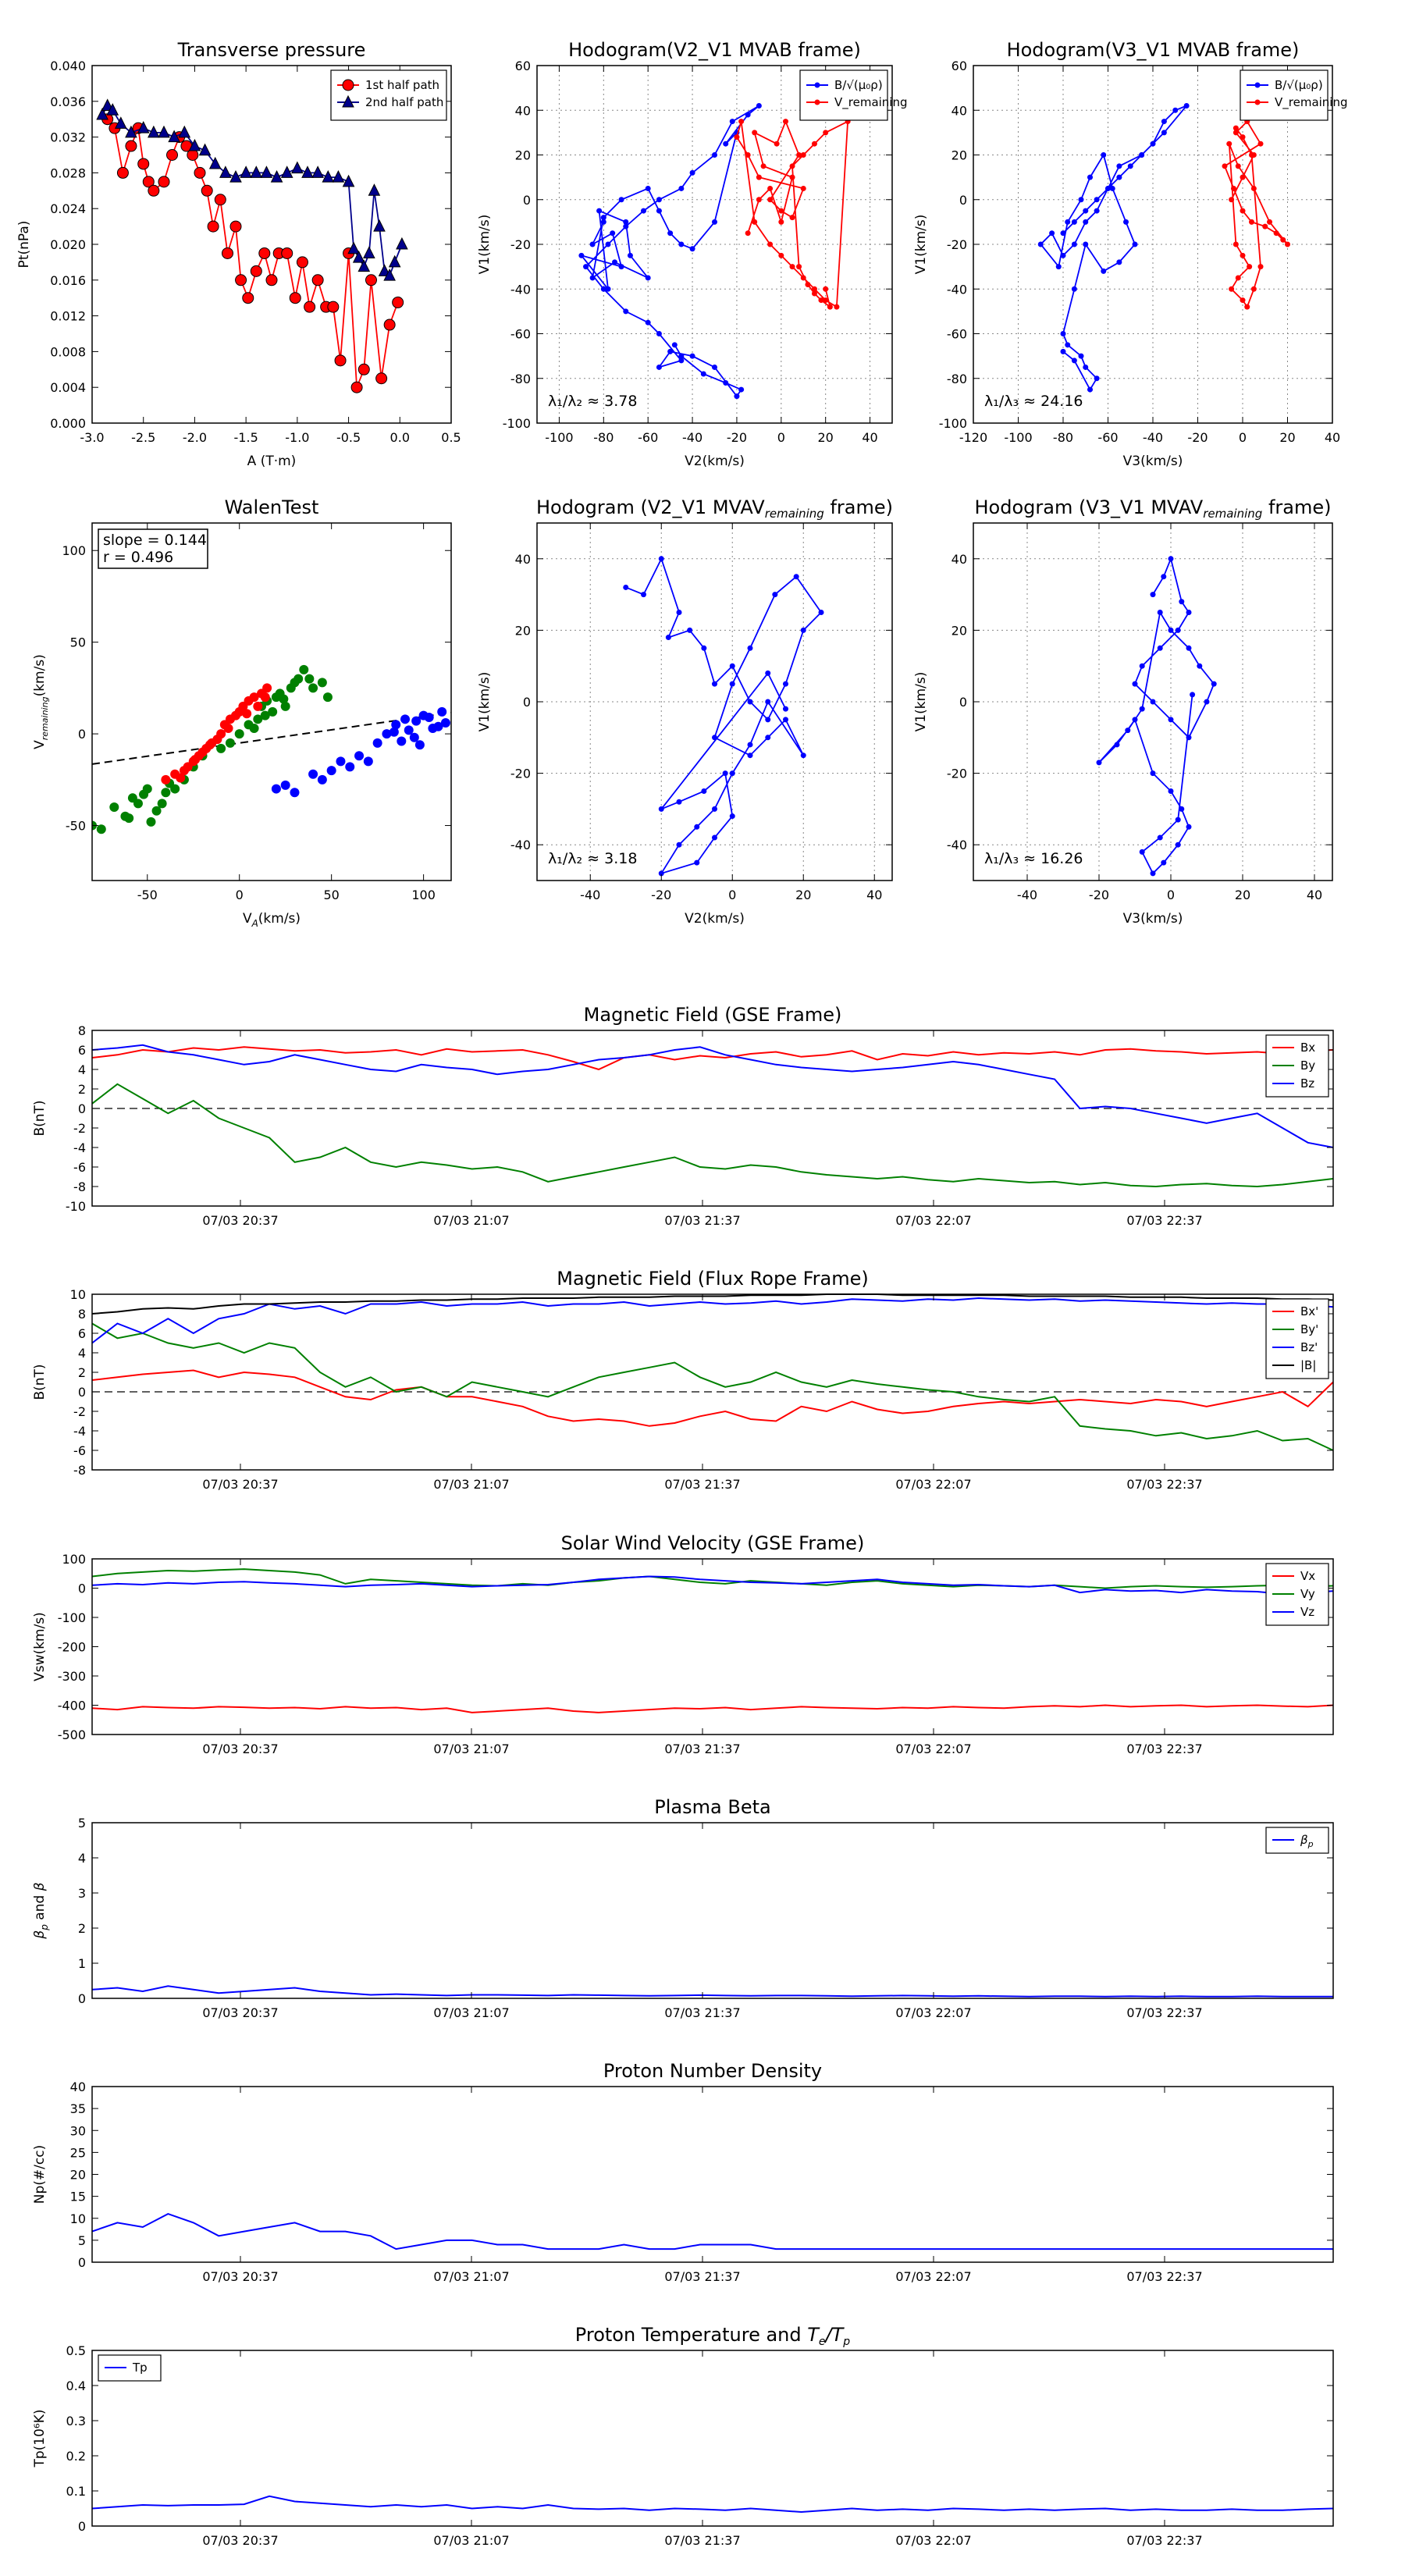 The height and width of the screenshot is (2576, 1405). I want to click on stats-box, so click(153, 548).